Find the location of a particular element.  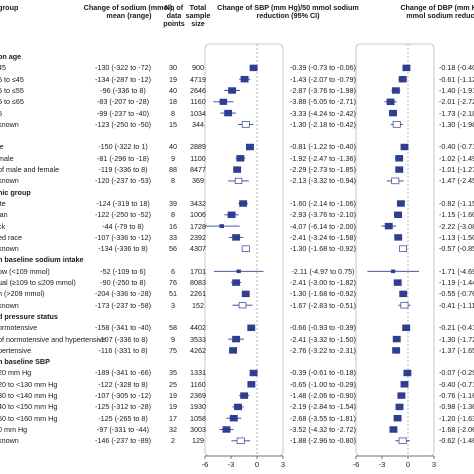

row-label: ...ormotensive is located at coordinates (19, 328).